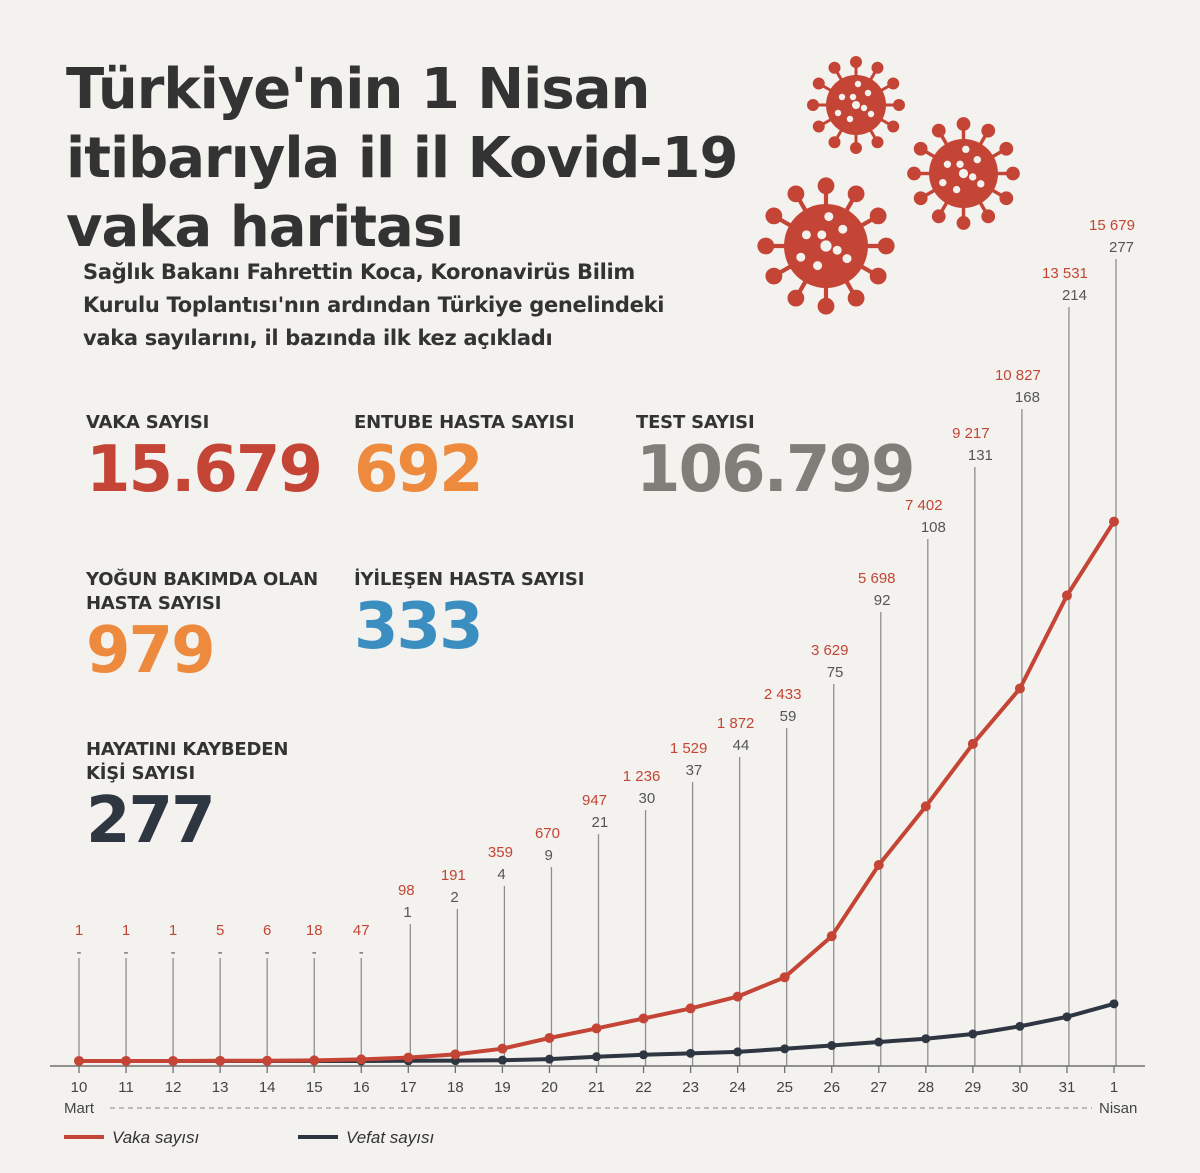 Image resolution: width=1200 pixels, height=1173 pixels. I want to click on x-range-end-label: Nisan, so click(1118, 1108).